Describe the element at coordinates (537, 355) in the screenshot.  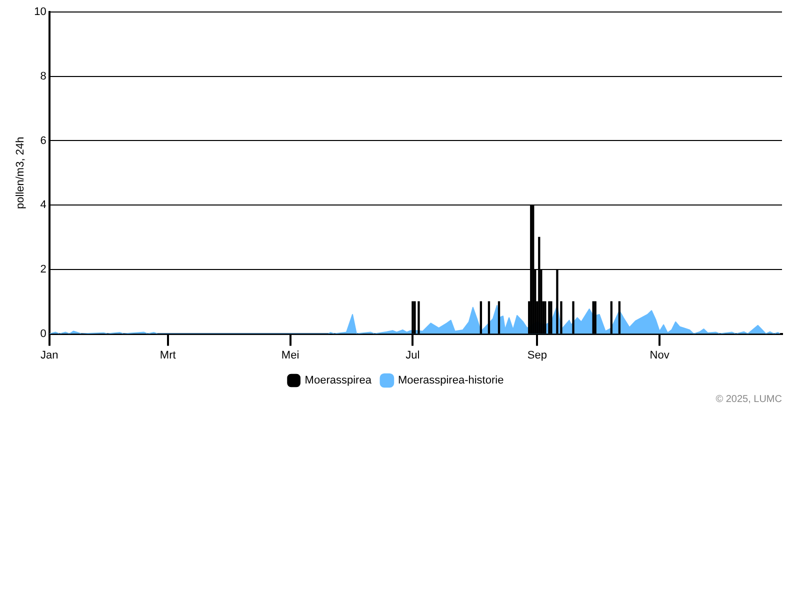
I see `x-tick-label: Sep` at that location.